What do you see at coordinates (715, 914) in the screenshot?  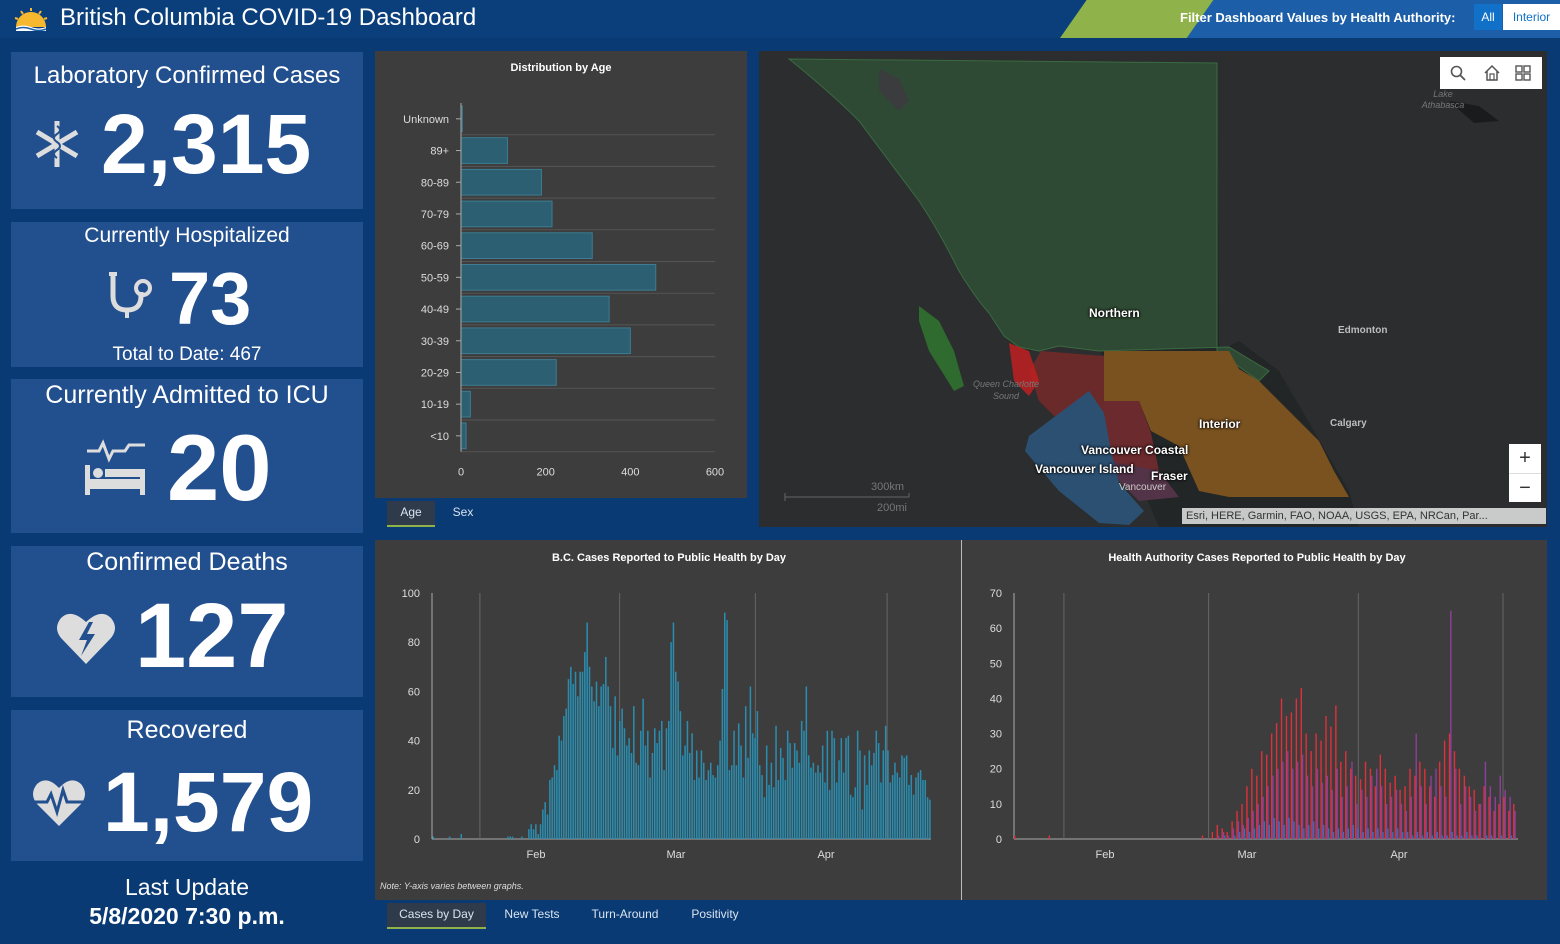 I see `tab-positivity: Positivity` at bounding box center [715, 914].